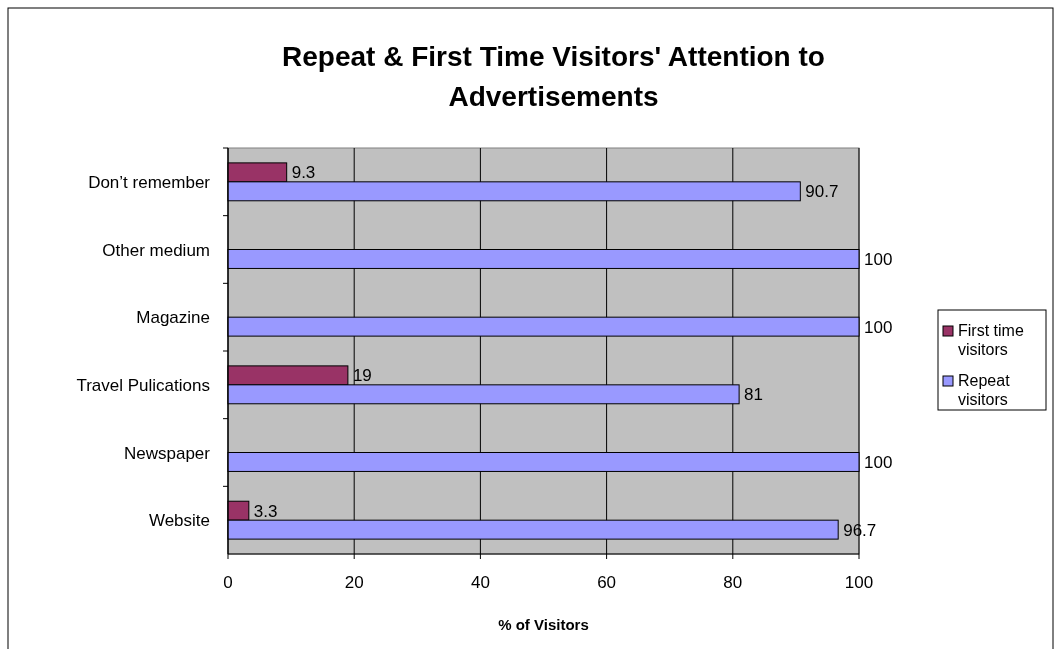 This screenshot has width=1062, height=649. Describe the element at coordinates (733, 582) in the screenshot. I see `x-tick-label: 80` at that location.